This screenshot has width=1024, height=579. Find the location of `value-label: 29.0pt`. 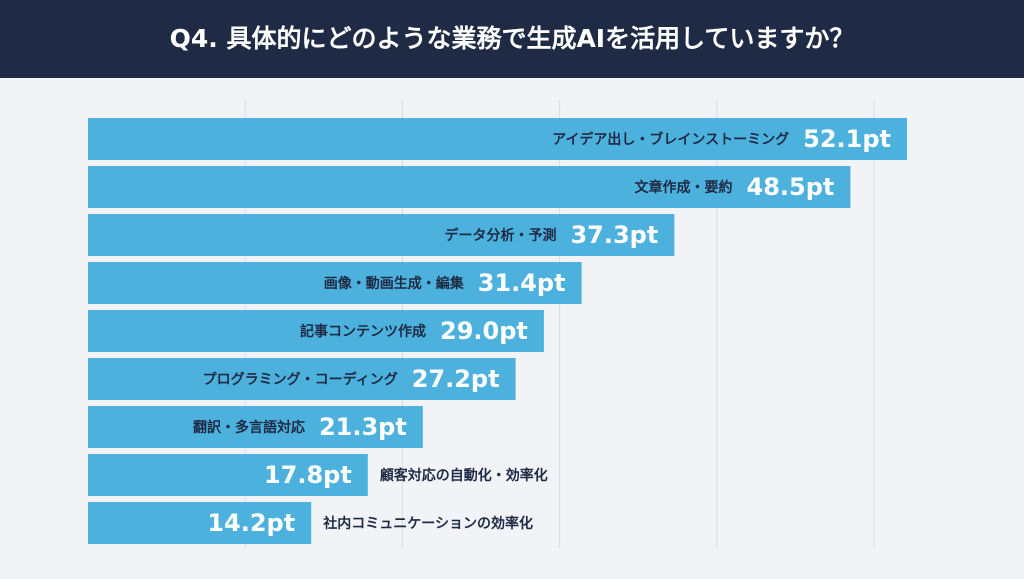

value-label: 29.0pt is located at coordinates (484, 331).